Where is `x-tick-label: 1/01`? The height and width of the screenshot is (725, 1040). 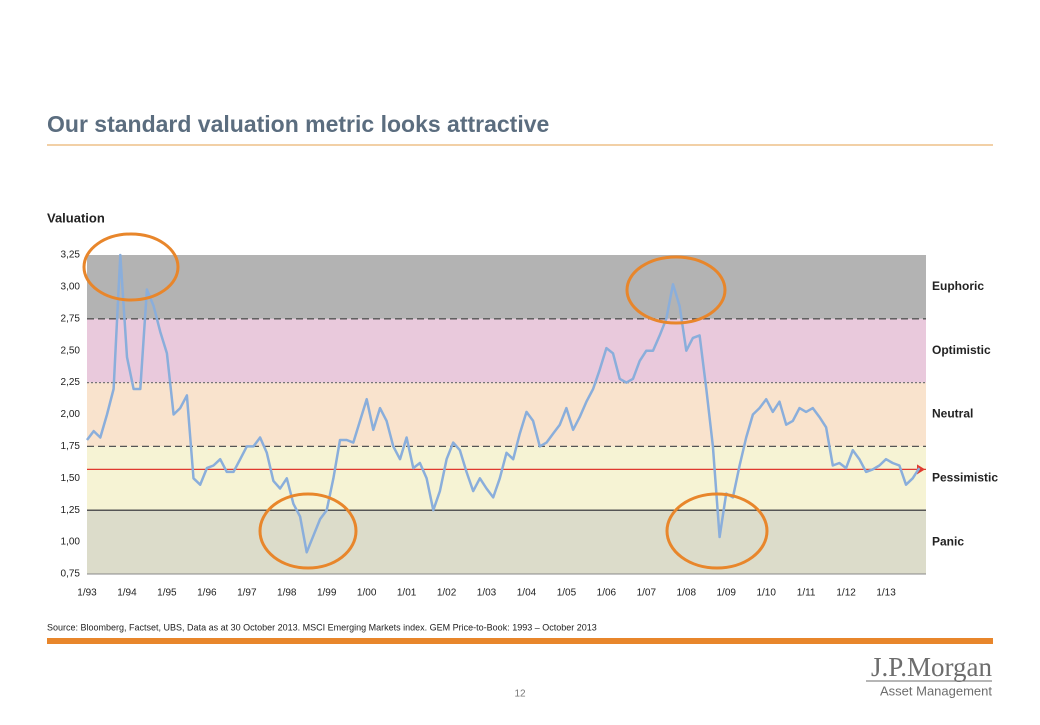 x-tick-label: 1/01 is located at coordinates (407, 593).